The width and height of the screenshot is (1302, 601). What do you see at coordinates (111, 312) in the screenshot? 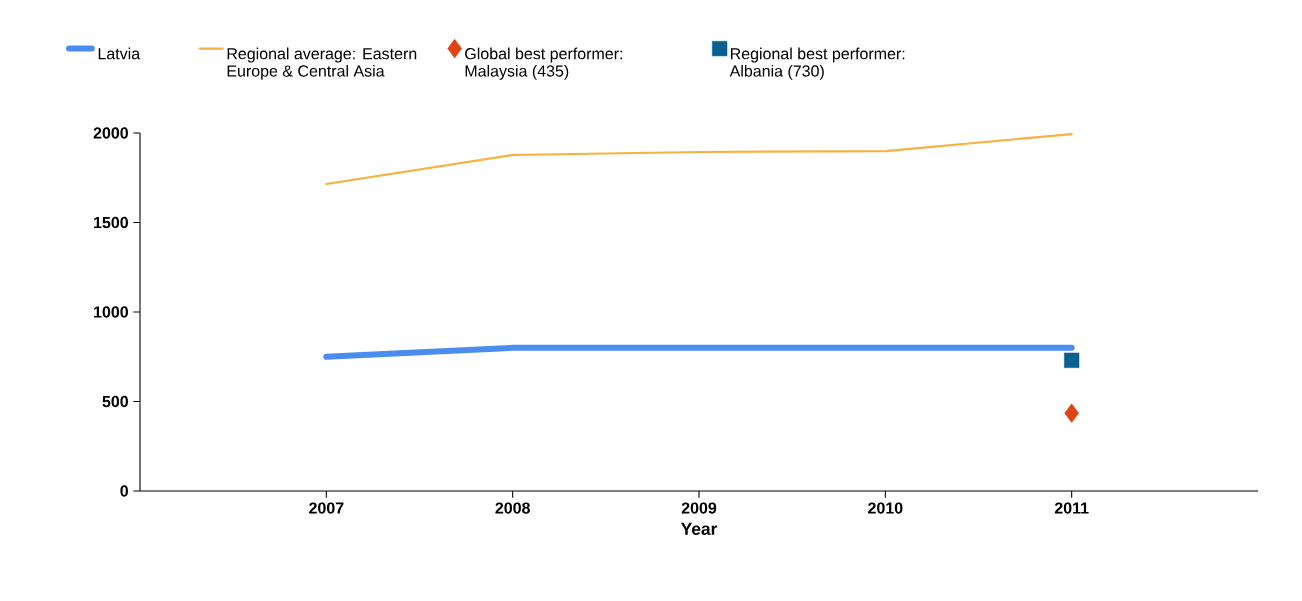
I see `y-tick-label: 1000` at bounding box center [111, 312].